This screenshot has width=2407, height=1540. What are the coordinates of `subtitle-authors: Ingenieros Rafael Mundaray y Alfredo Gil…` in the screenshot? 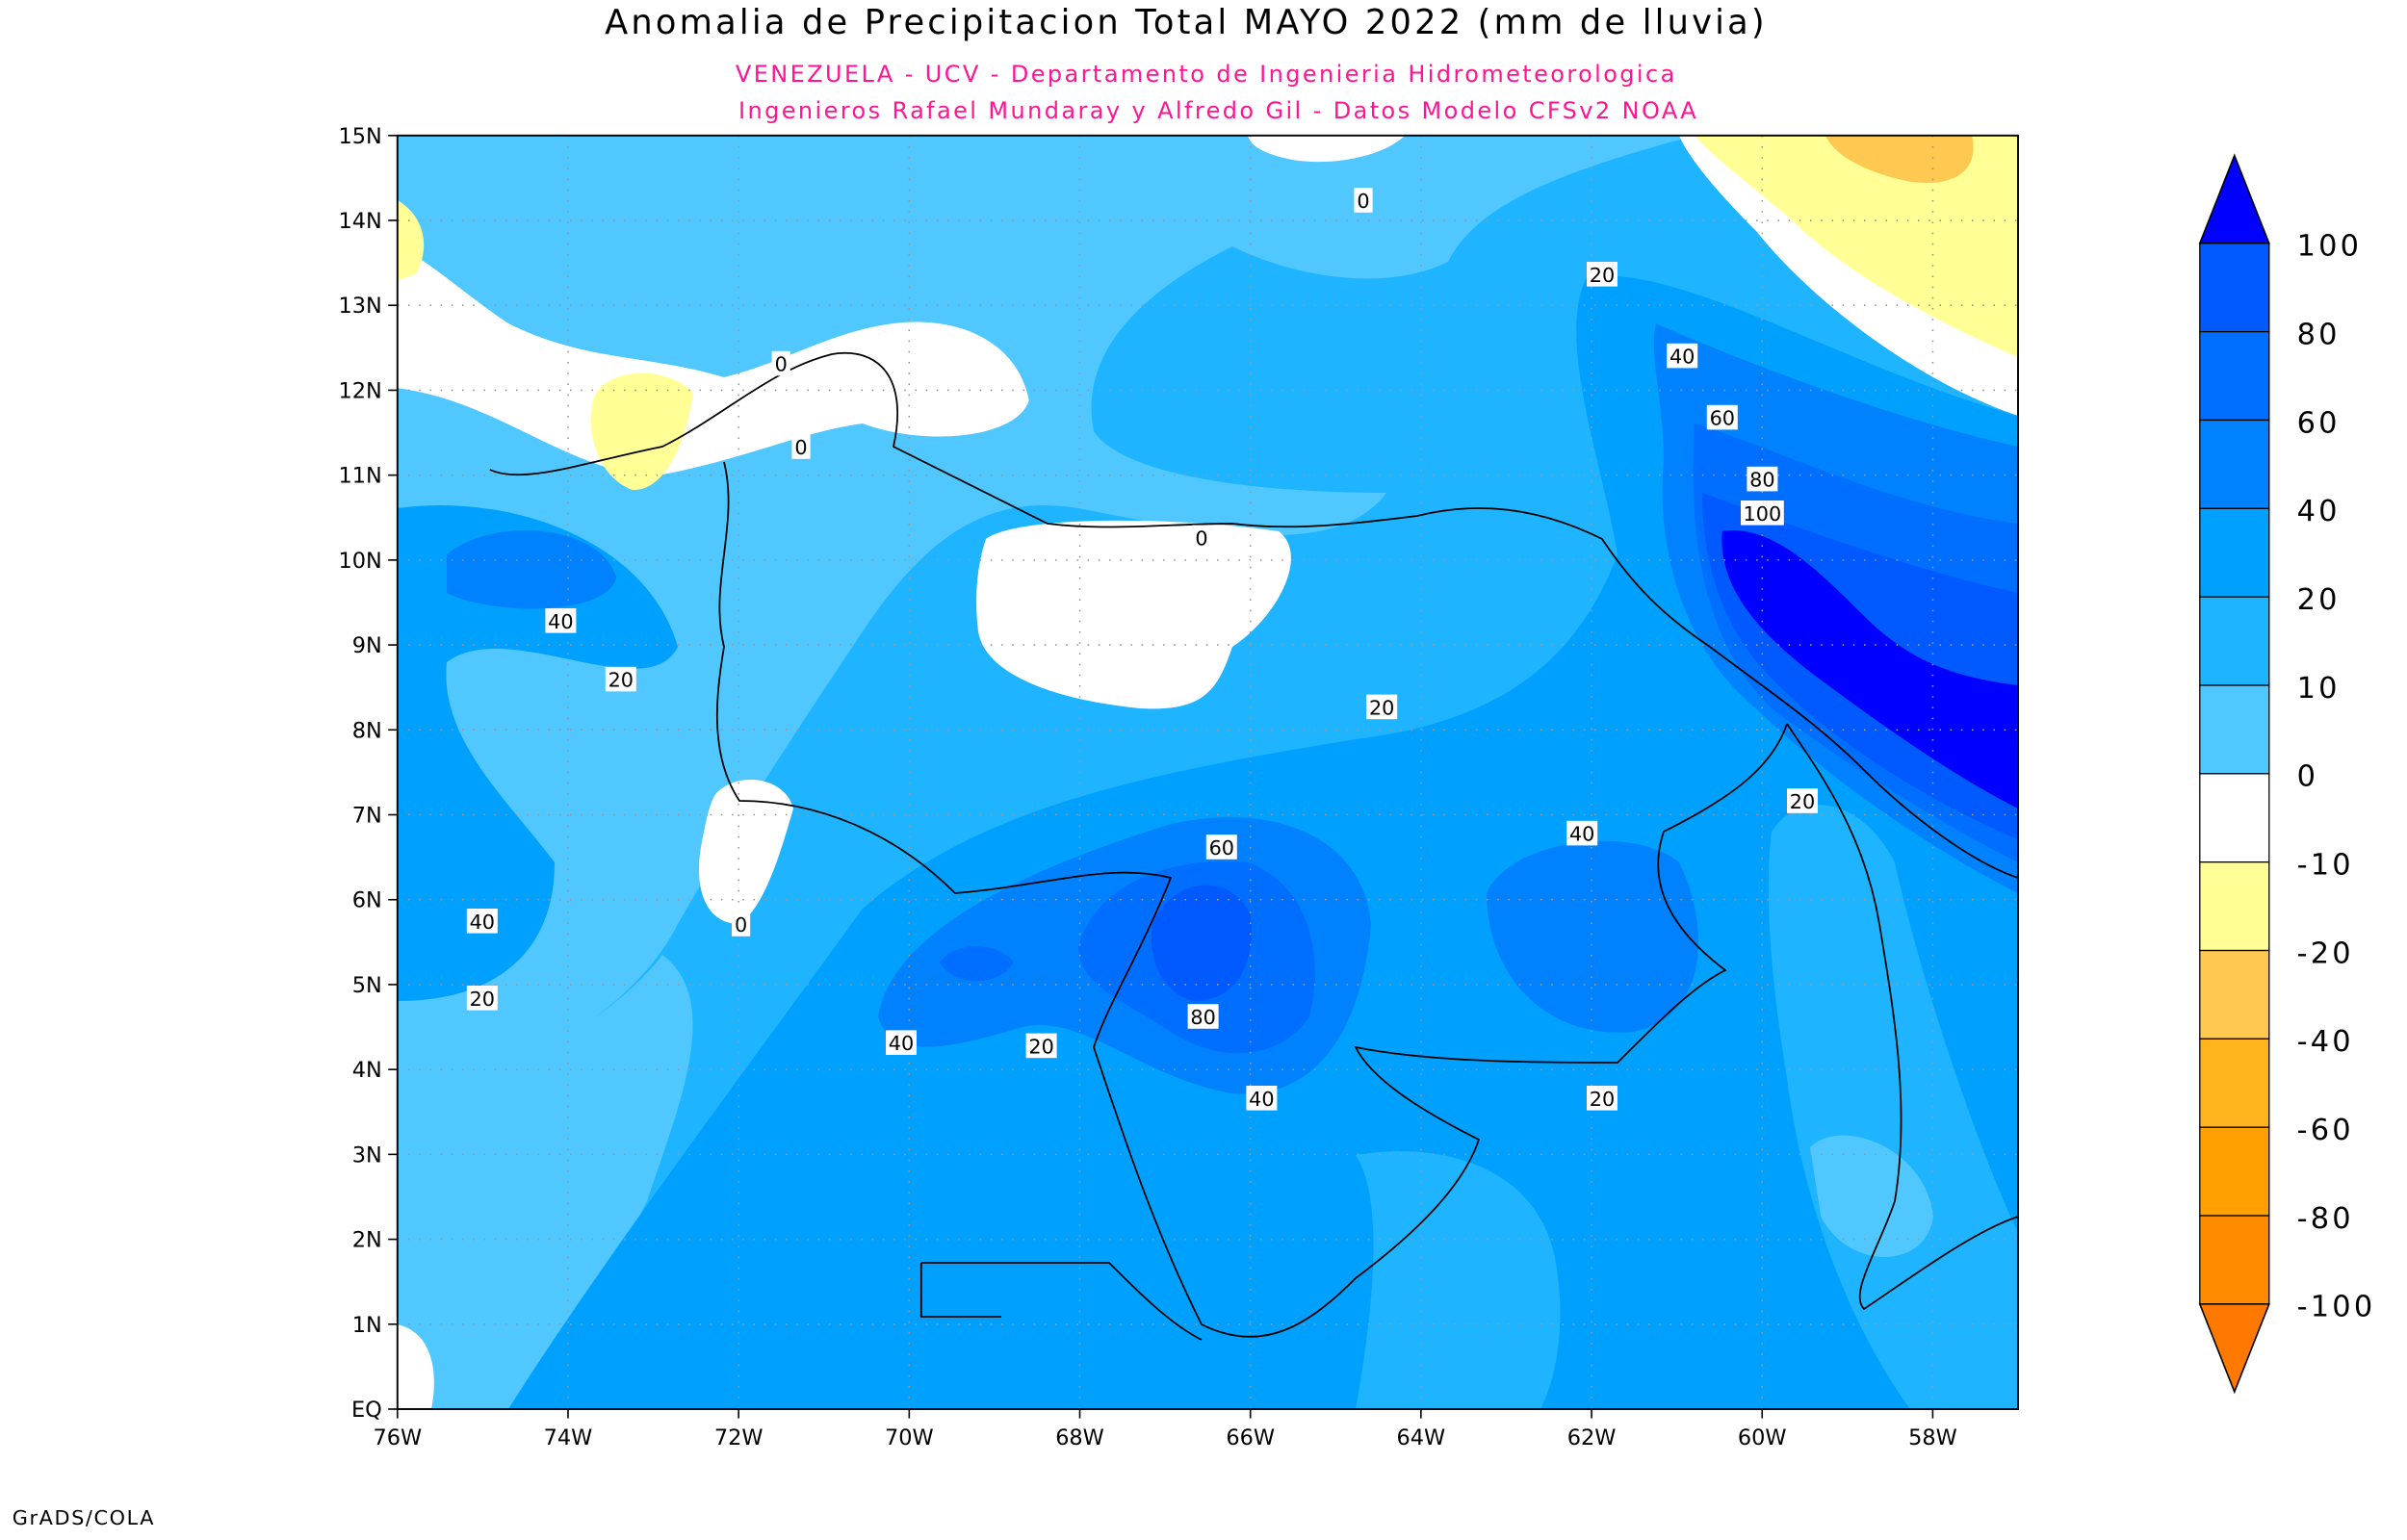 It's located at (1218, 110).